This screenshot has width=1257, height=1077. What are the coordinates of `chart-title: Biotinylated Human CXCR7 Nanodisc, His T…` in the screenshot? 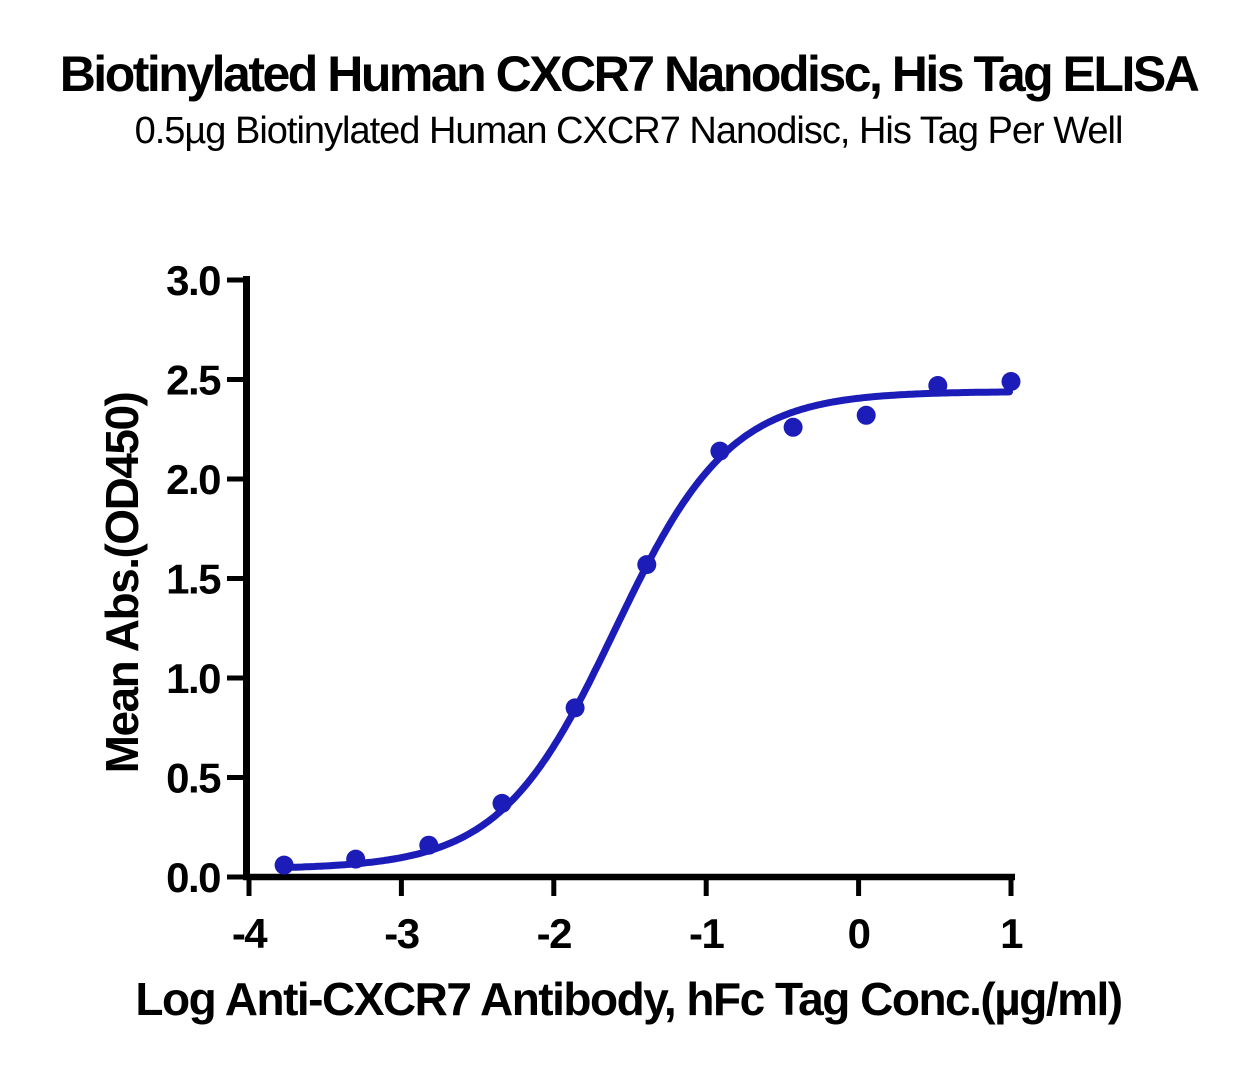 It's located at (629, 74).